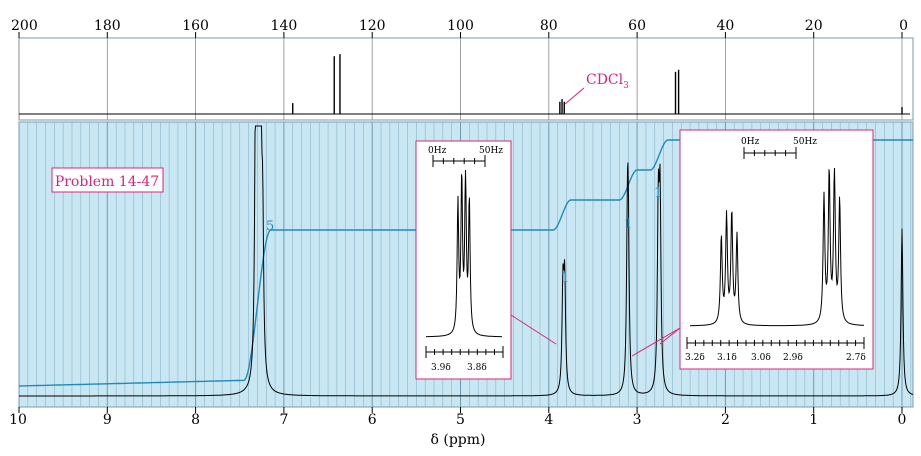  Describe the element at coordinates (725, 420) in the screenshot. I see `proton-tick-label: 2` at that location.